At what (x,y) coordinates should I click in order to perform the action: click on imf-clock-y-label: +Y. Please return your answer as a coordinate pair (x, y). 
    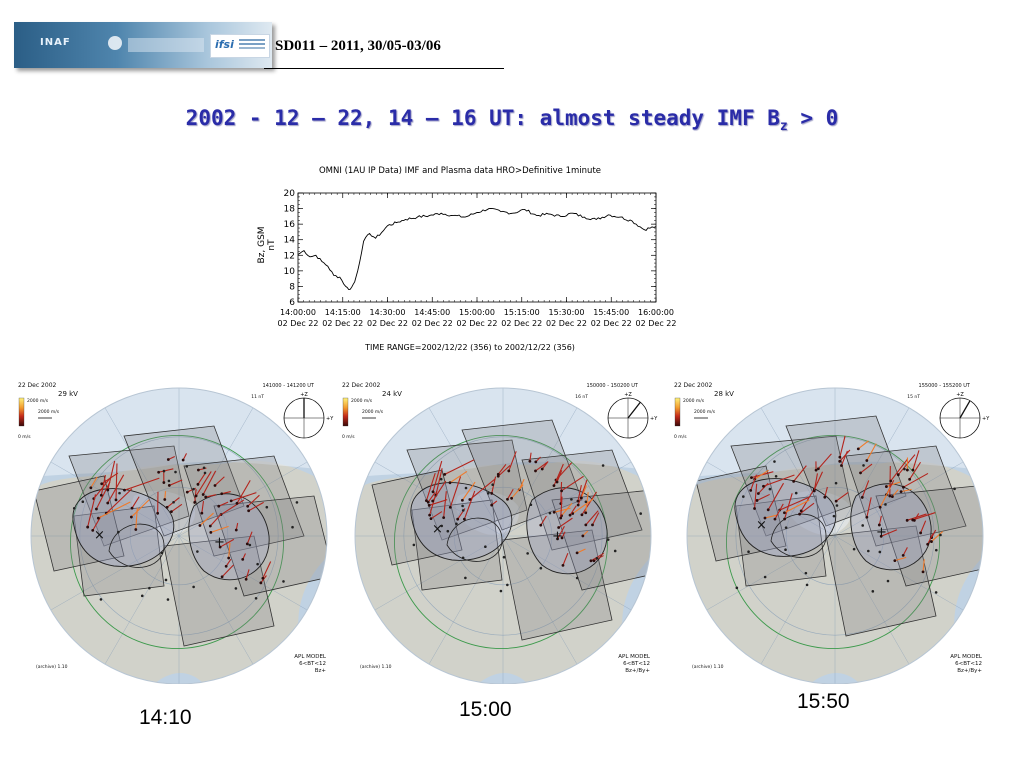
    Looking at the image, I should click on (330, 419).